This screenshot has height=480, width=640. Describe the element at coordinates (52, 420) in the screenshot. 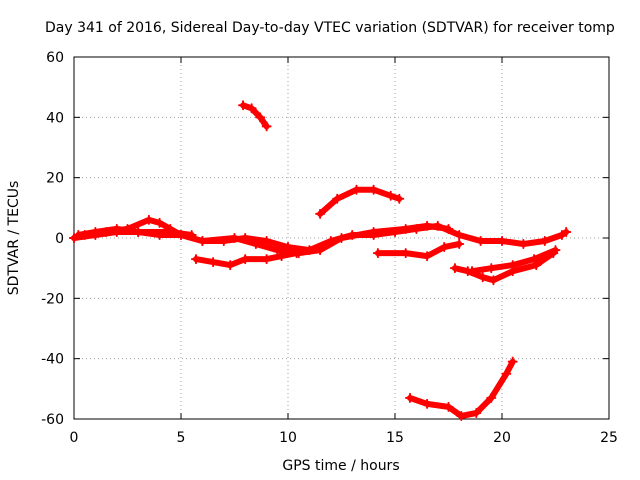

I see `y-tick-label: -60` at that location.